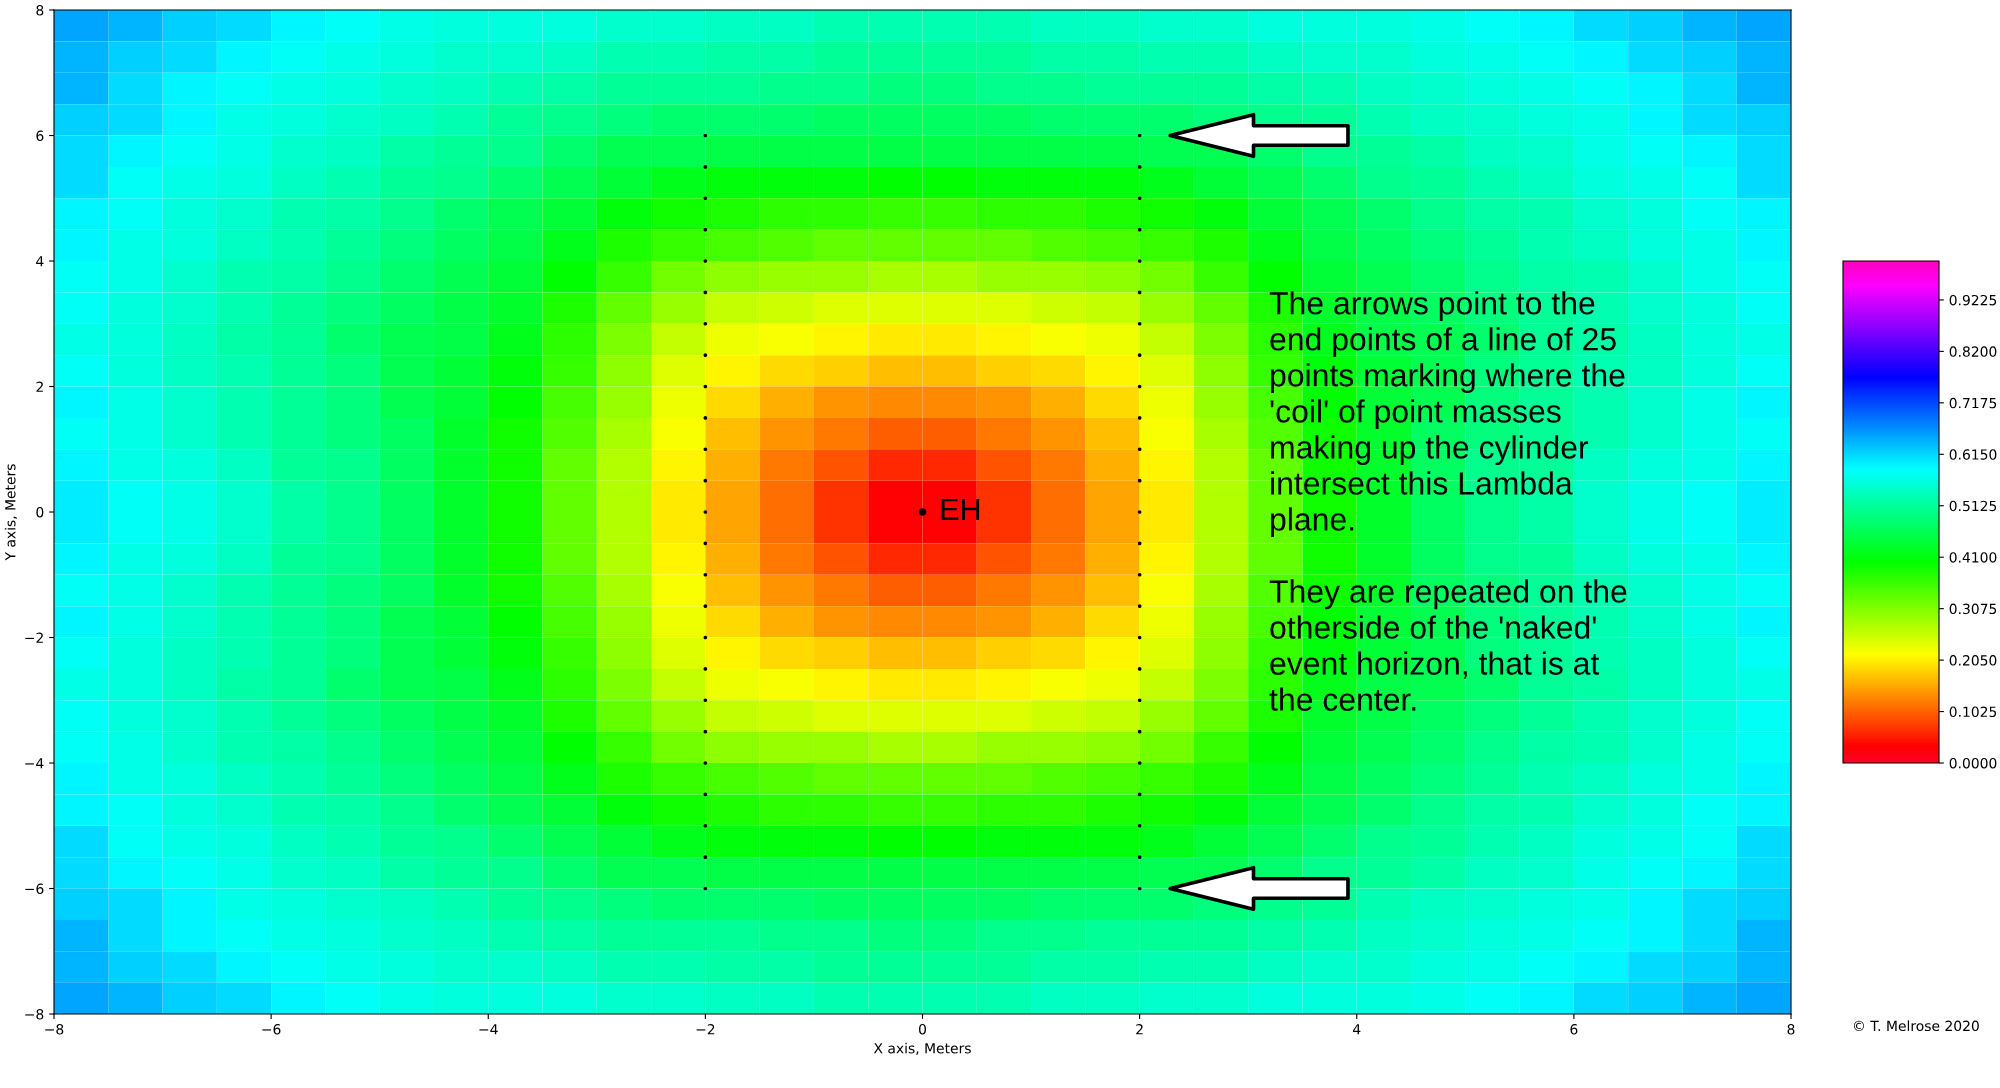  Describe the element at coordinates (34, 1014) in the screenshot. I see `y-tick-label: −8` at that location.